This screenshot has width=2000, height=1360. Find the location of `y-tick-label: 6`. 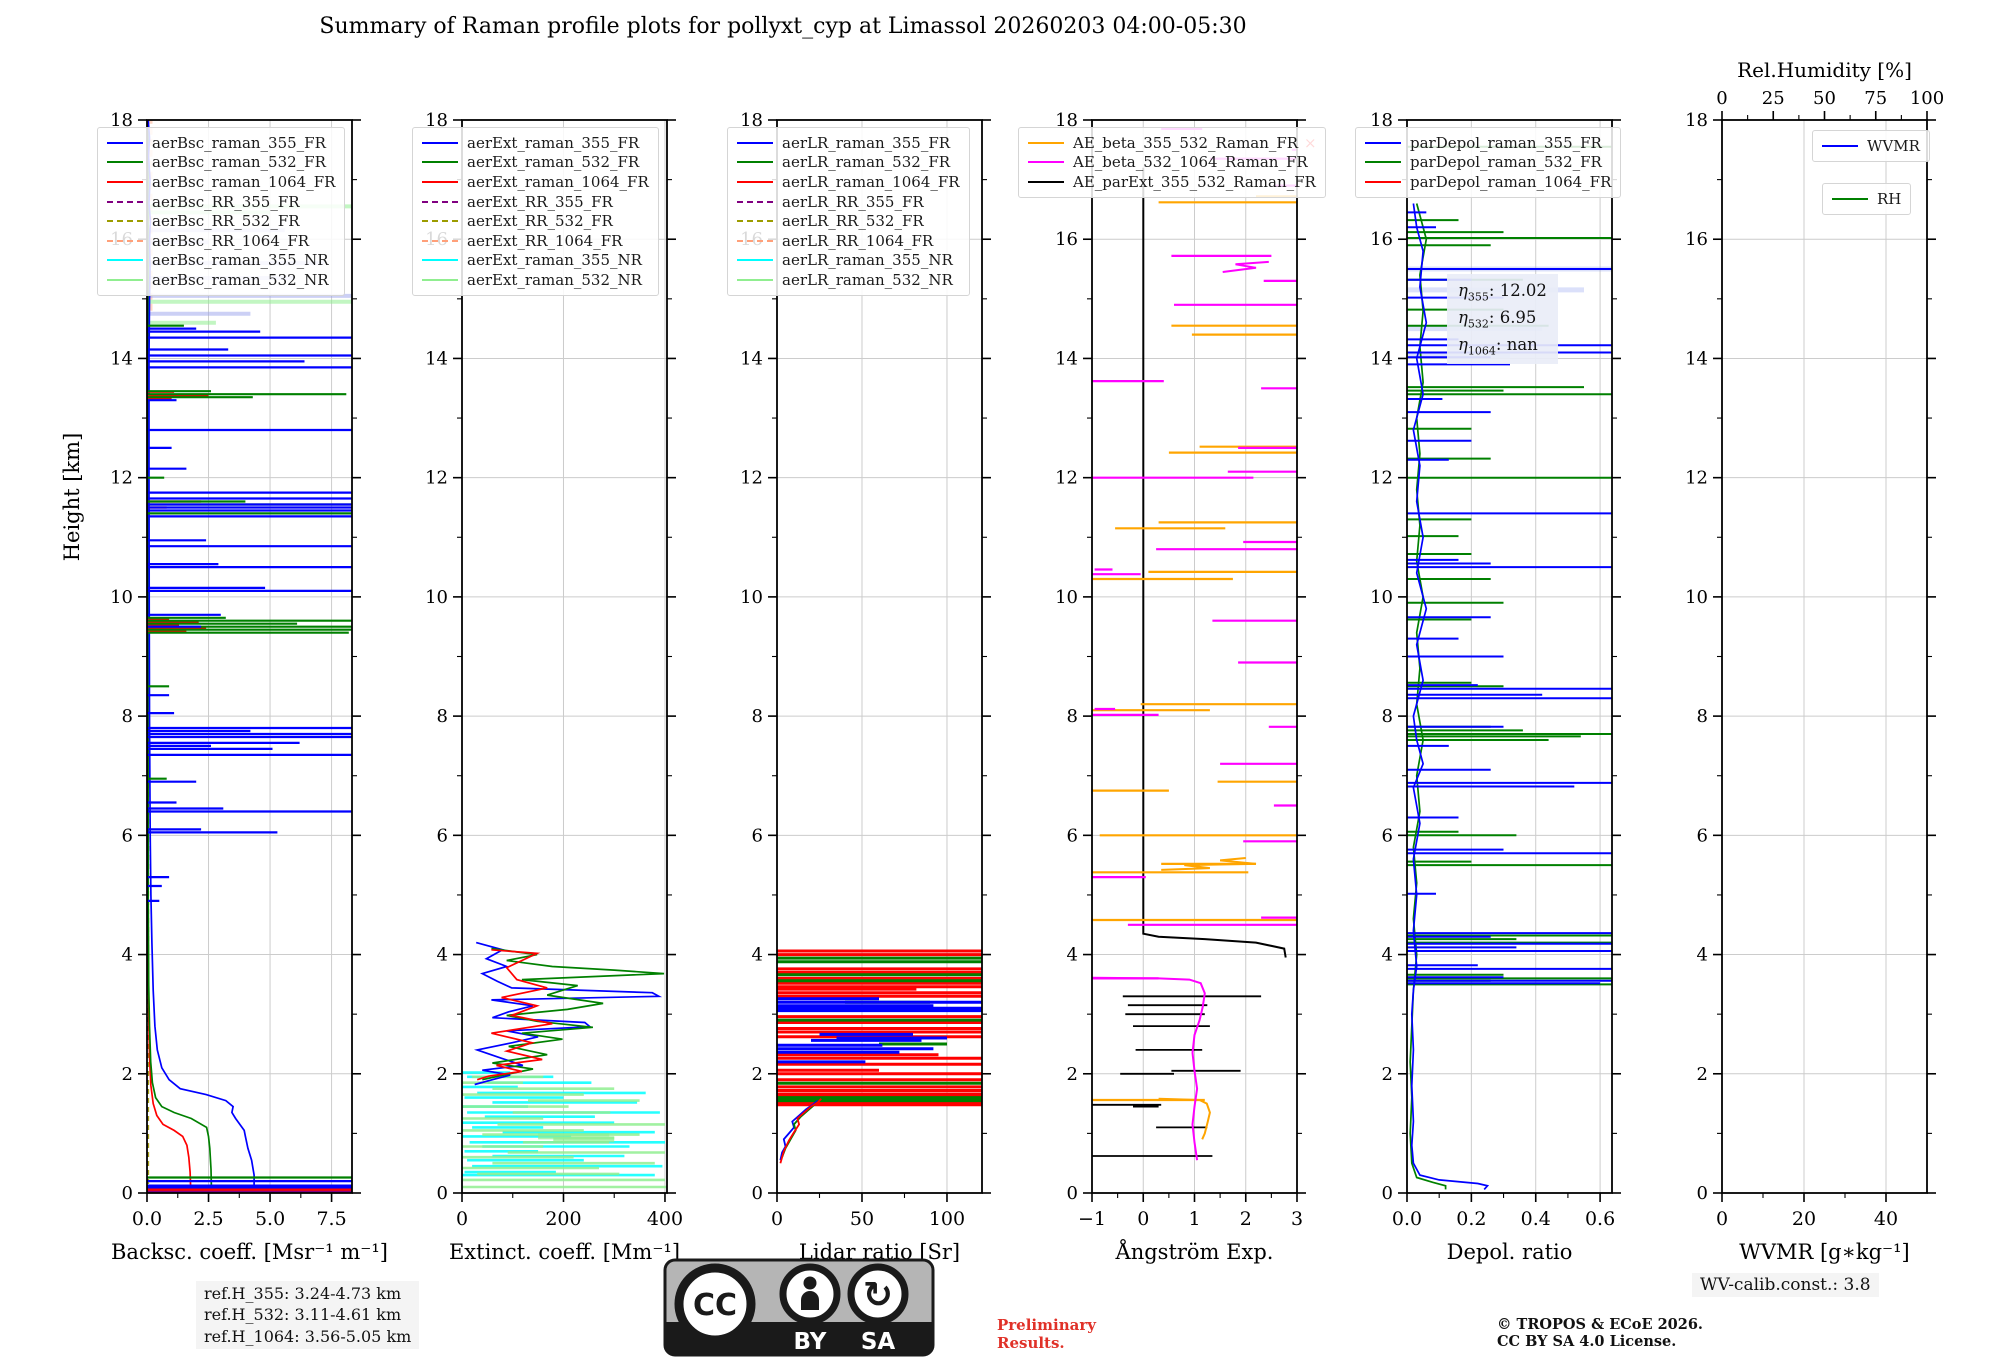

y-tick-label: 6 is located at coordinates (1387, 835).